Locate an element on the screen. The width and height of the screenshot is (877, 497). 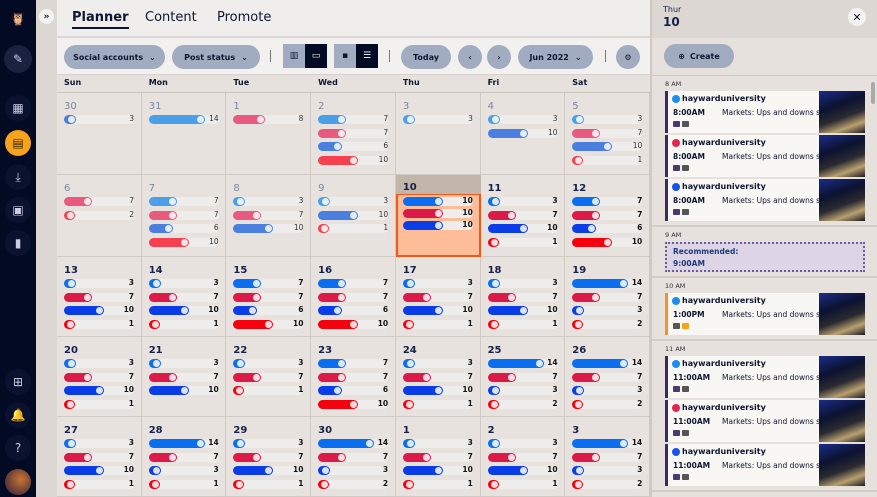
calendar-day-cell: 19 14 7 3 2 is located at coordinates (607, 297).